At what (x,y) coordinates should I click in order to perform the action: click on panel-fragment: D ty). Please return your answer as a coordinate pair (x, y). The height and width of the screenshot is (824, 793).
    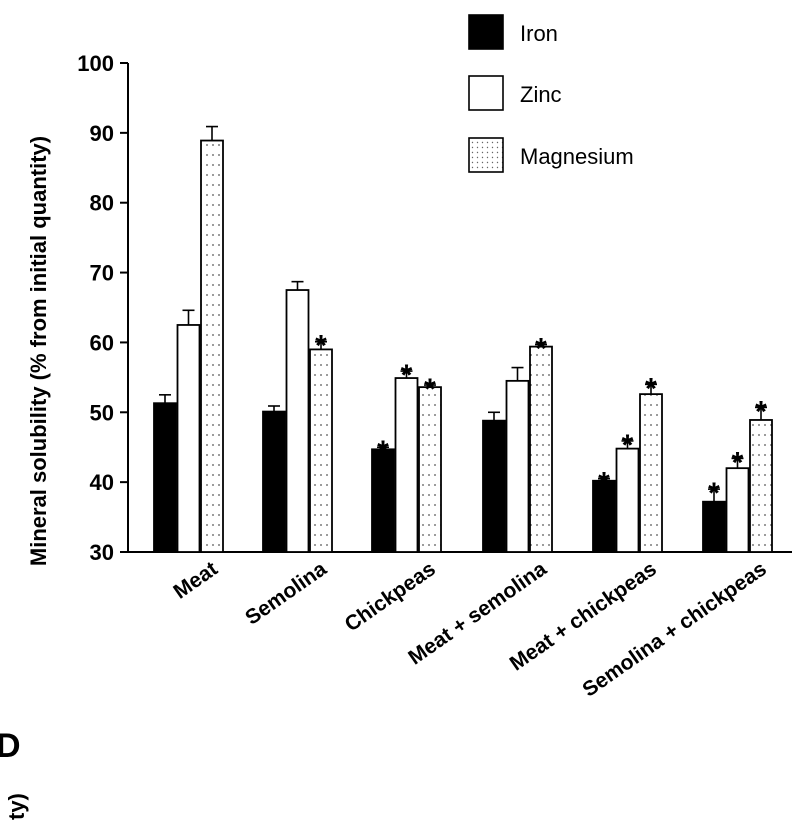
    Looking at the image, I should click on (14, 773).